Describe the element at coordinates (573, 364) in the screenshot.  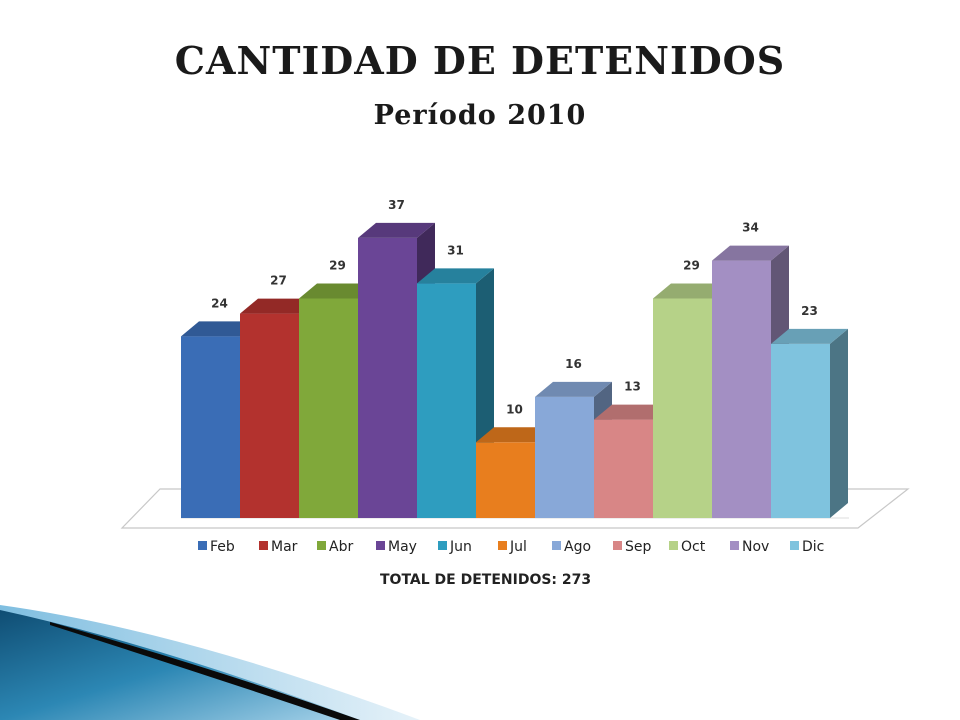
I see `data-label-ago: 16` at that location.